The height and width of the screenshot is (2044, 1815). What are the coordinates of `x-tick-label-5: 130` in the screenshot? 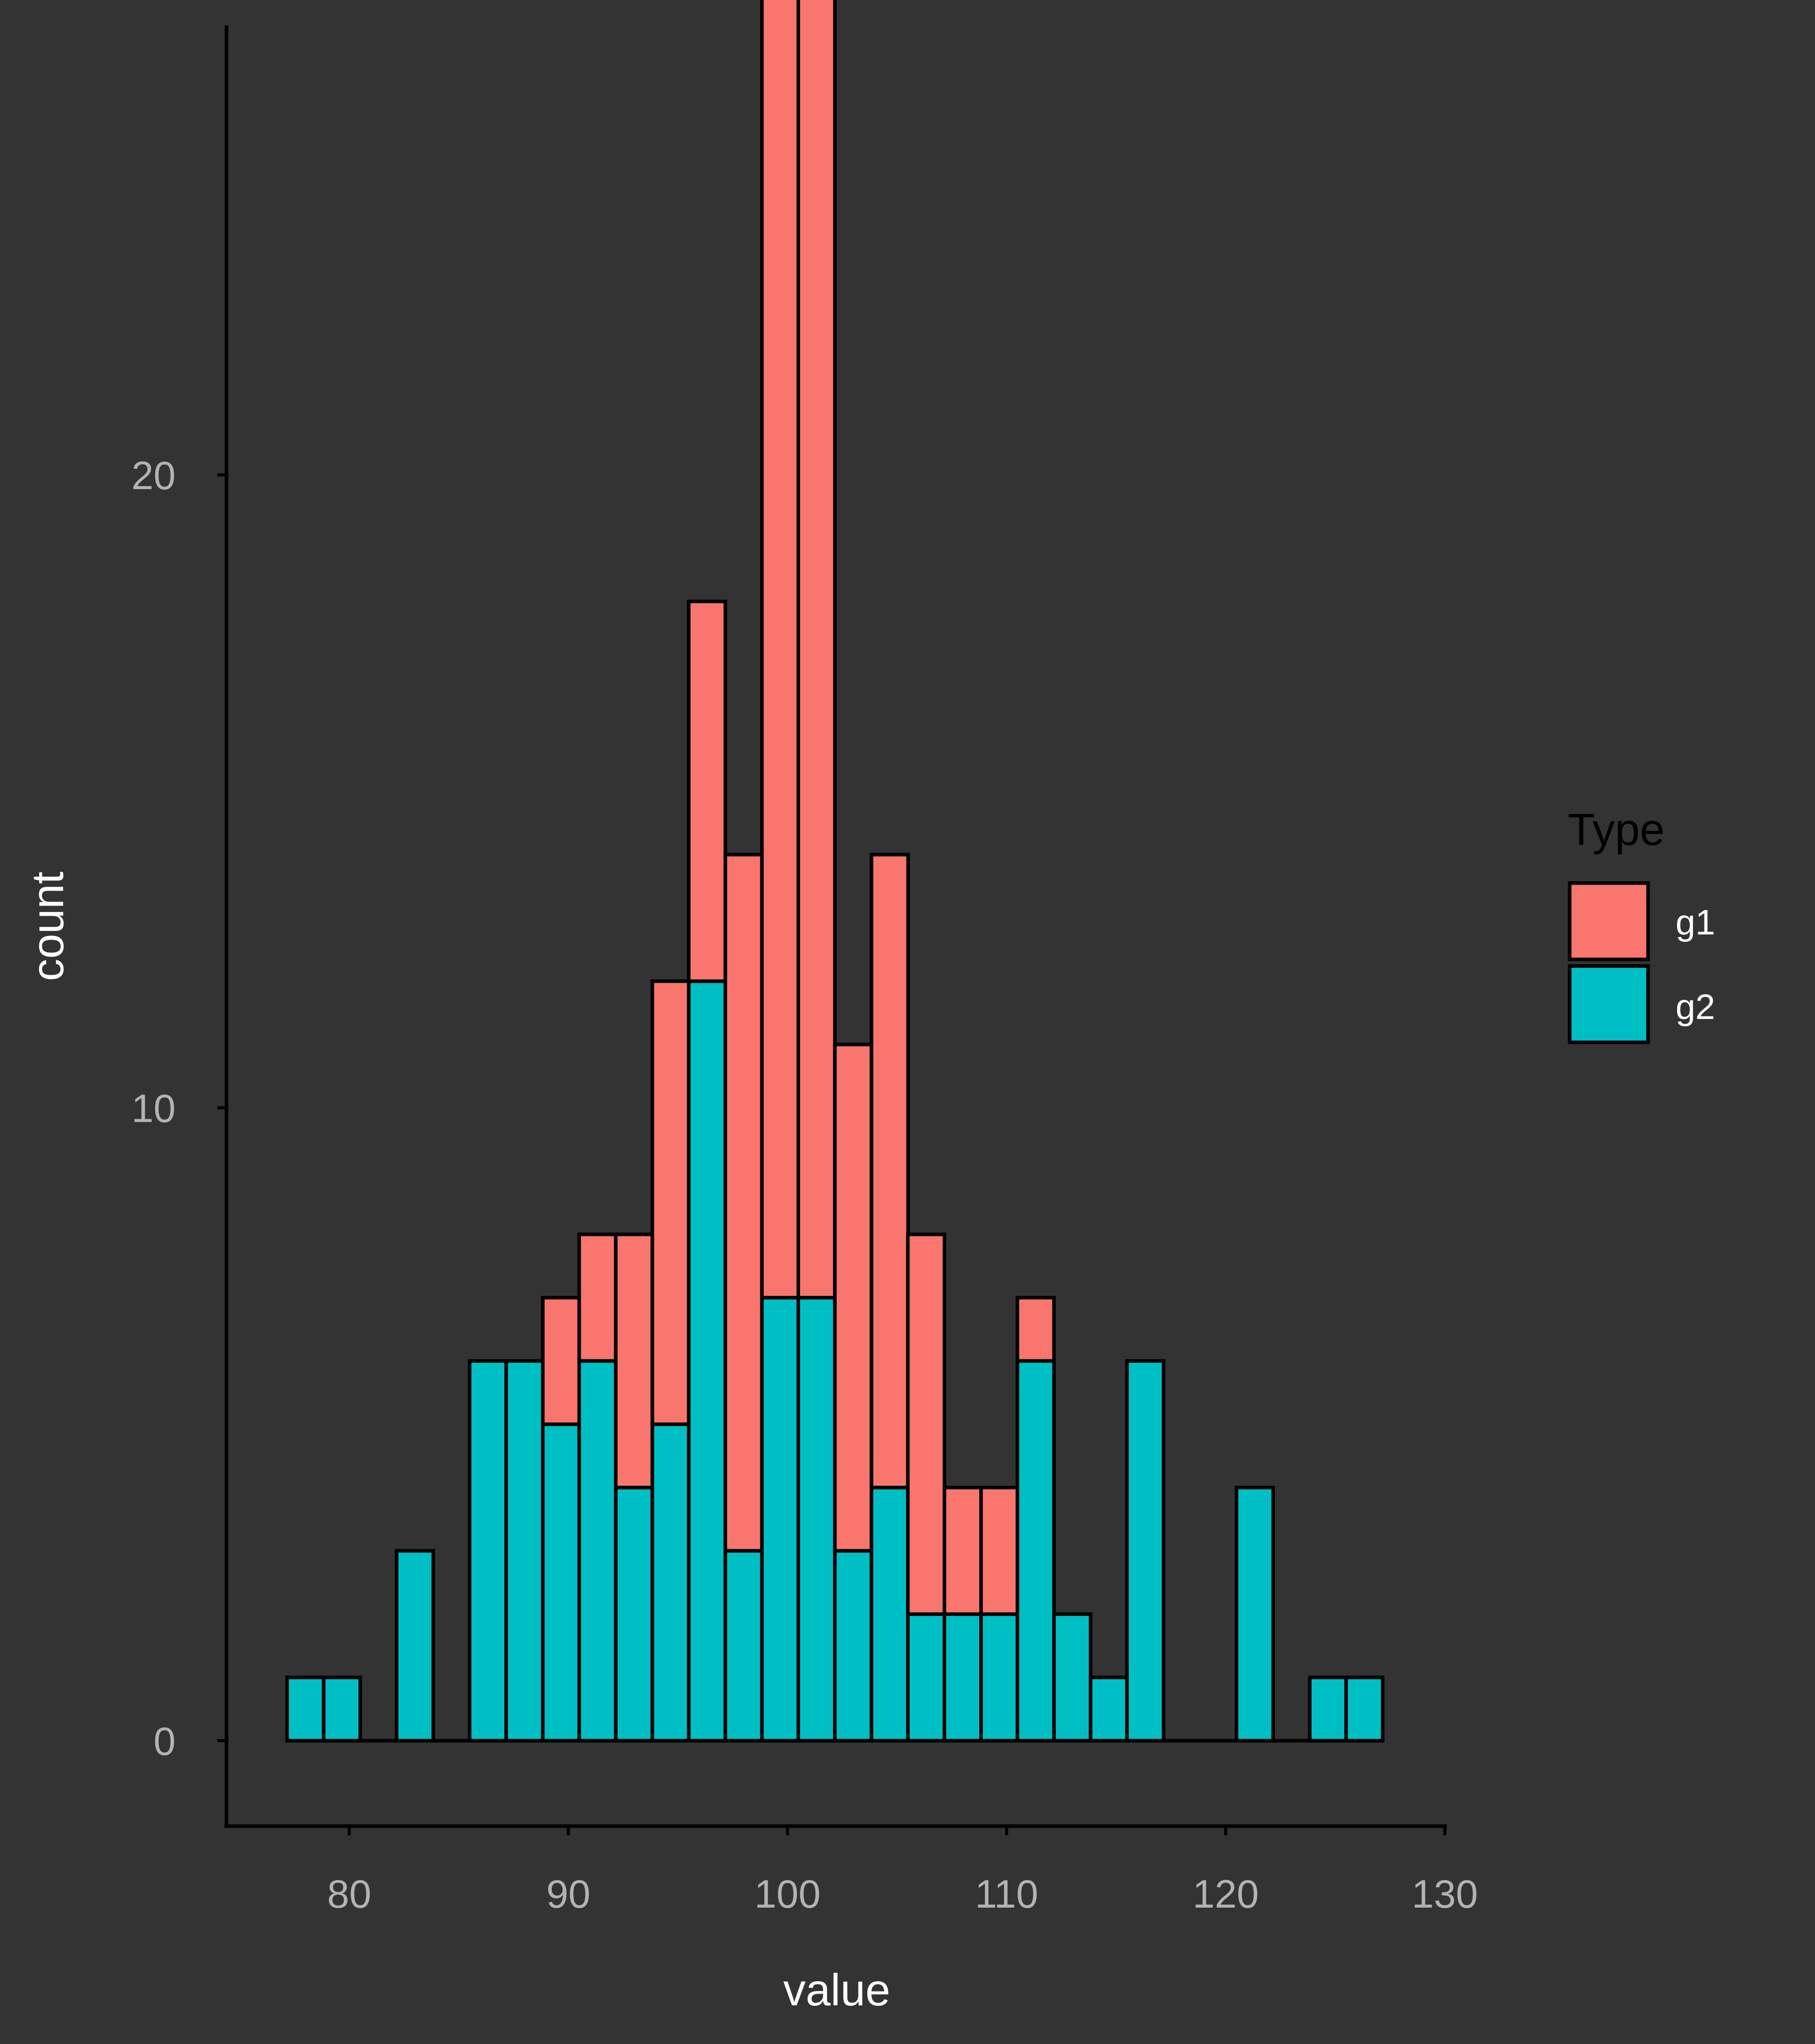 It's located at (1445, 1893).